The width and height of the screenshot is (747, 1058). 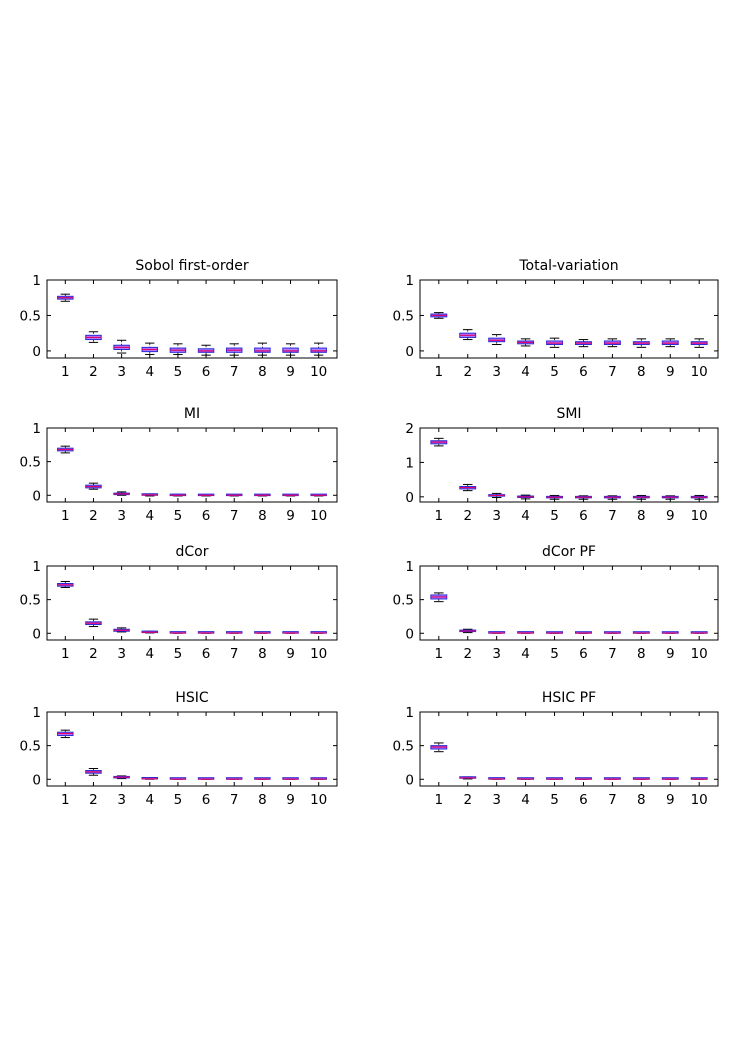 What do you see at coordinates (179, 319) in the screenshot?
I see `panel-1: Sobol first-order 0 0.5 1 1 2 3 4 5 6 7 8 9 10` at bounding box center [179, 319].